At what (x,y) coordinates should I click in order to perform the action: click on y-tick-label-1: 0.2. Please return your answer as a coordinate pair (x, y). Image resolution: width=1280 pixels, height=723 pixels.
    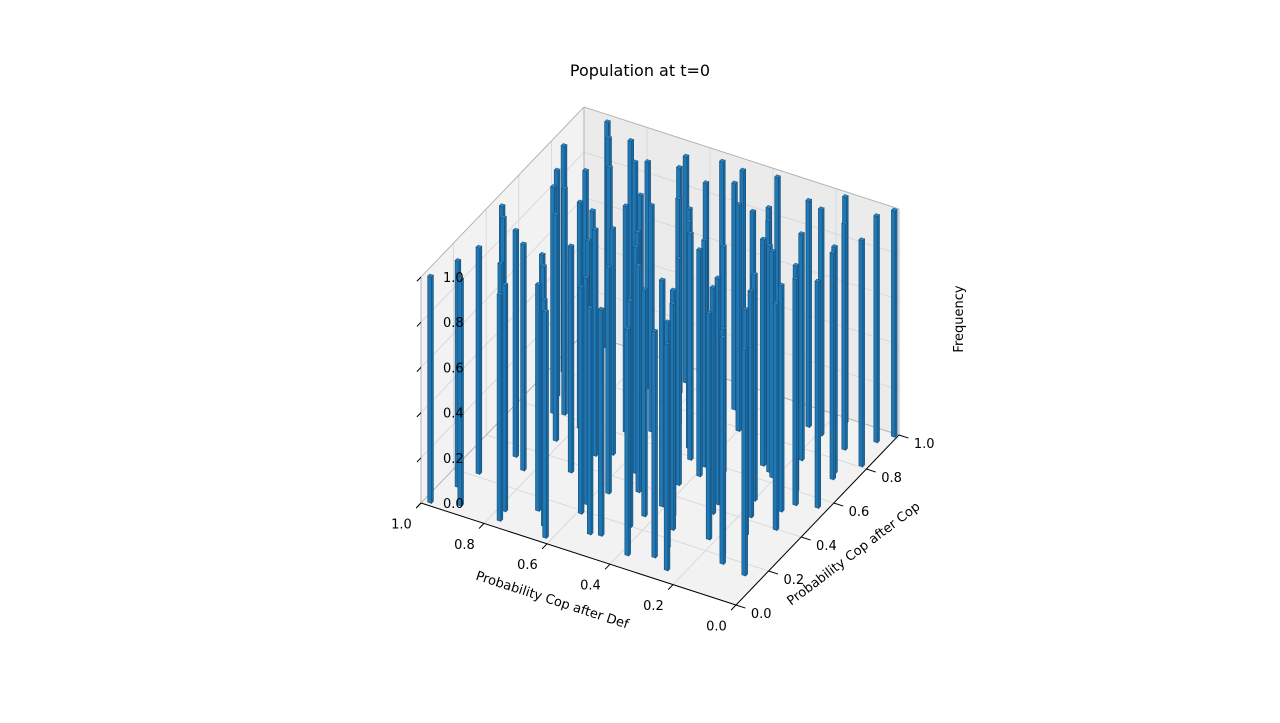
    Looking at the image, I should click on (793, 580).